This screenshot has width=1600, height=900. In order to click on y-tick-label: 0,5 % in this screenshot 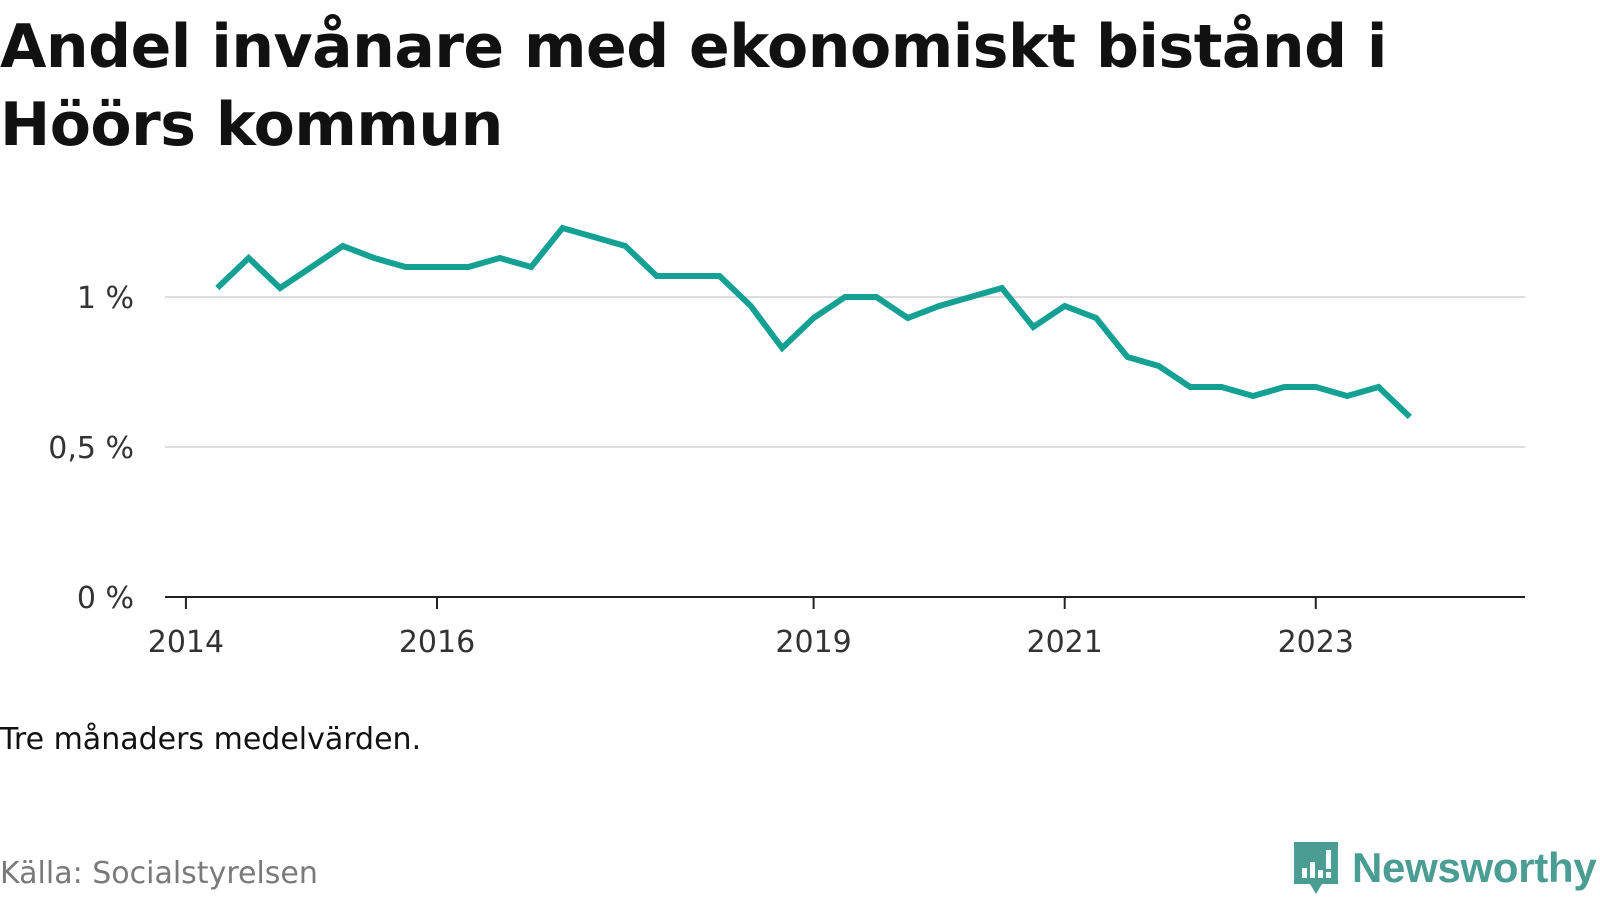, I will do `click(91, 448)`.